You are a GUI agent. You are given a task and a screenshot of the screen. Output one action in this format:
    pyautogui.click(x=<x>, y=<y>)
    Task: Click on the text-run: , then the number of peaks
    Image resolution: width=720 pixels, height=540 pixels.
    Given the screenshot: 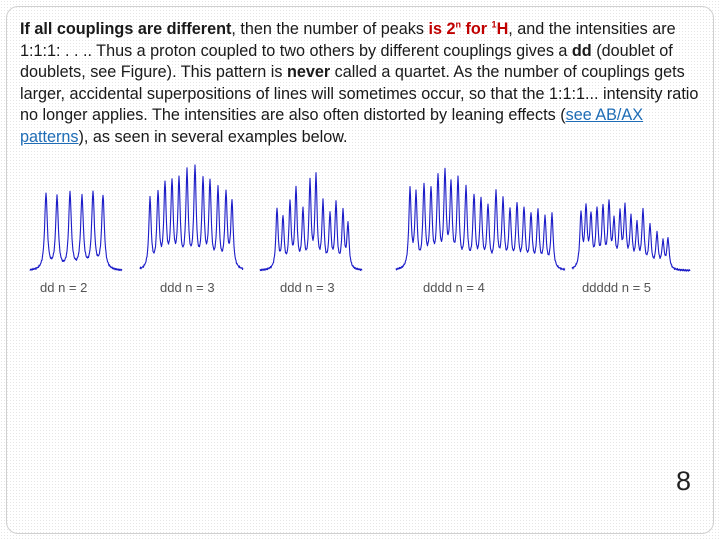 What is the action you would take?
    pyautogui.click(x=330, y=29)
    